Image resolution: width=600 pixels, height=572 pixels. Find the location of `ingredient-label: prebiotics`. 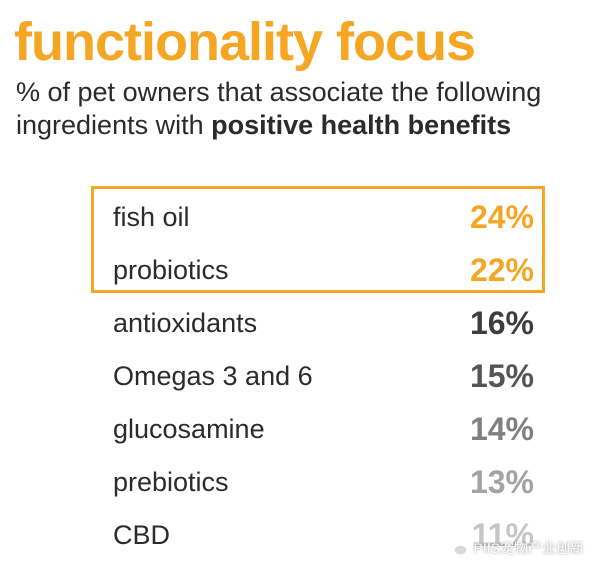

ingredient-label: prebiotics is located at coordinates (171, 482).